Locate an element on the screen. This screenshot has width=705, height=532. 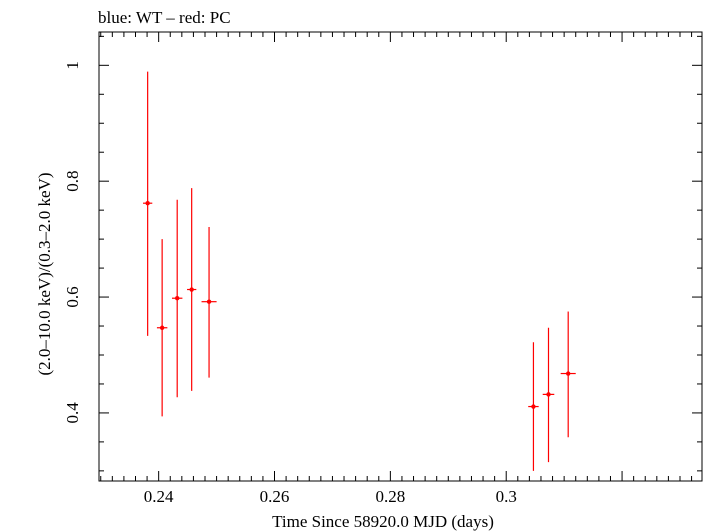
y-axis-label: (2.0–10.0 keV)/(0.3–2.0 keV) is located at coordinates (44, 273).